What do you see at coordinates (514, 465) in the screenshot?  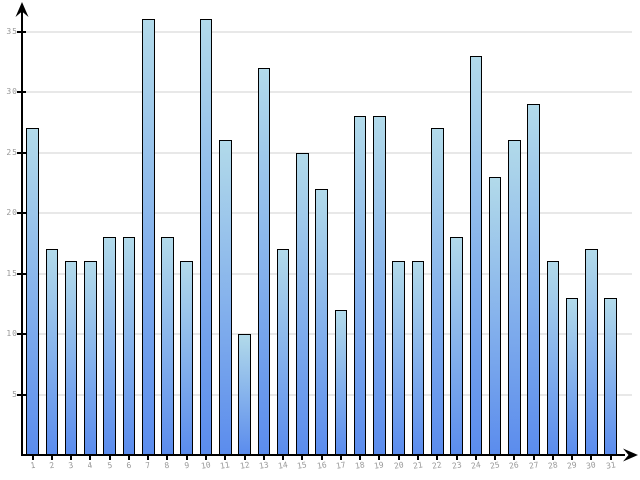 I see `x-tick-label-26: 26` at bounding box center [514, 465].